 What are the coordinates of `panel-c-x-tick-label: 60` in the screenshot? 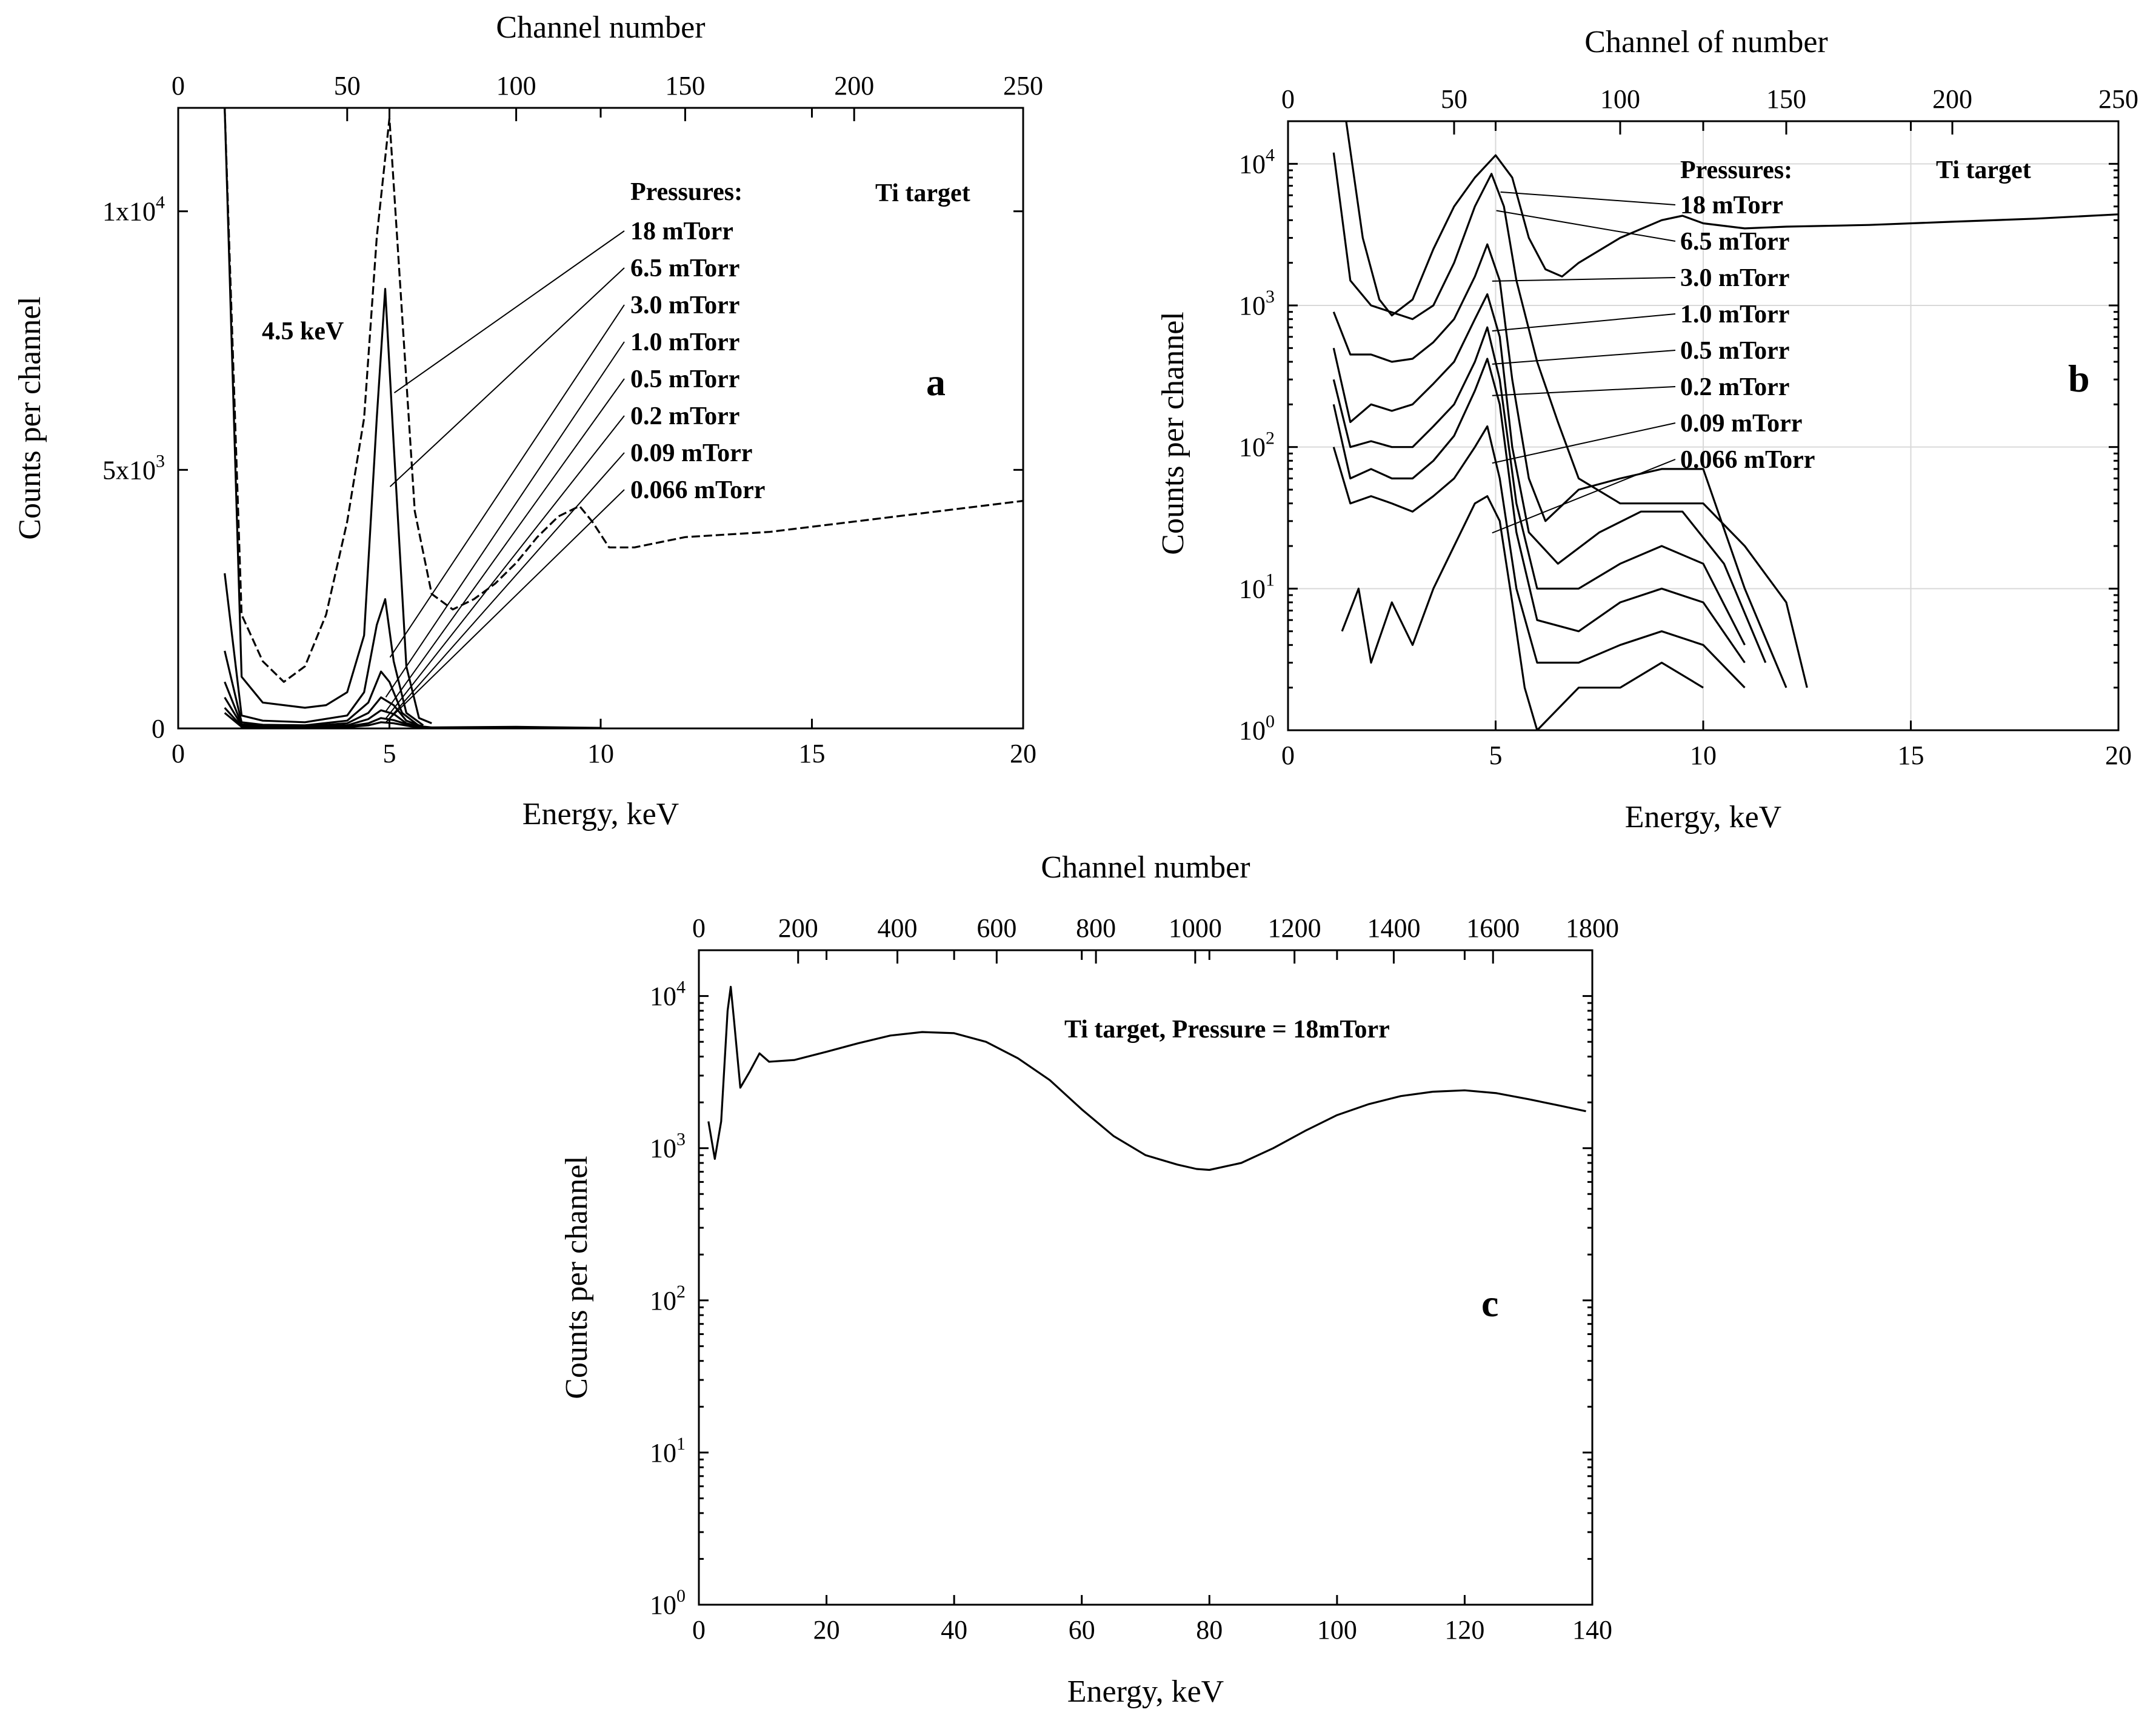 It's located at (1082, 1630).